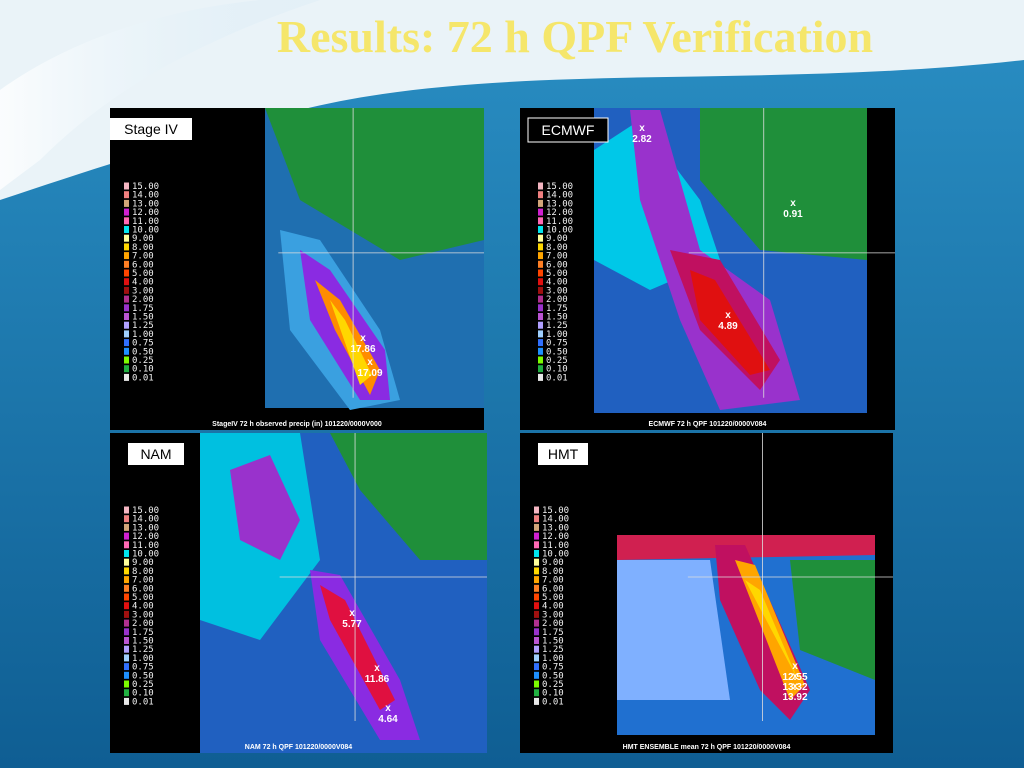  I want to click on legend-label: 1.75, so click(557, 309).